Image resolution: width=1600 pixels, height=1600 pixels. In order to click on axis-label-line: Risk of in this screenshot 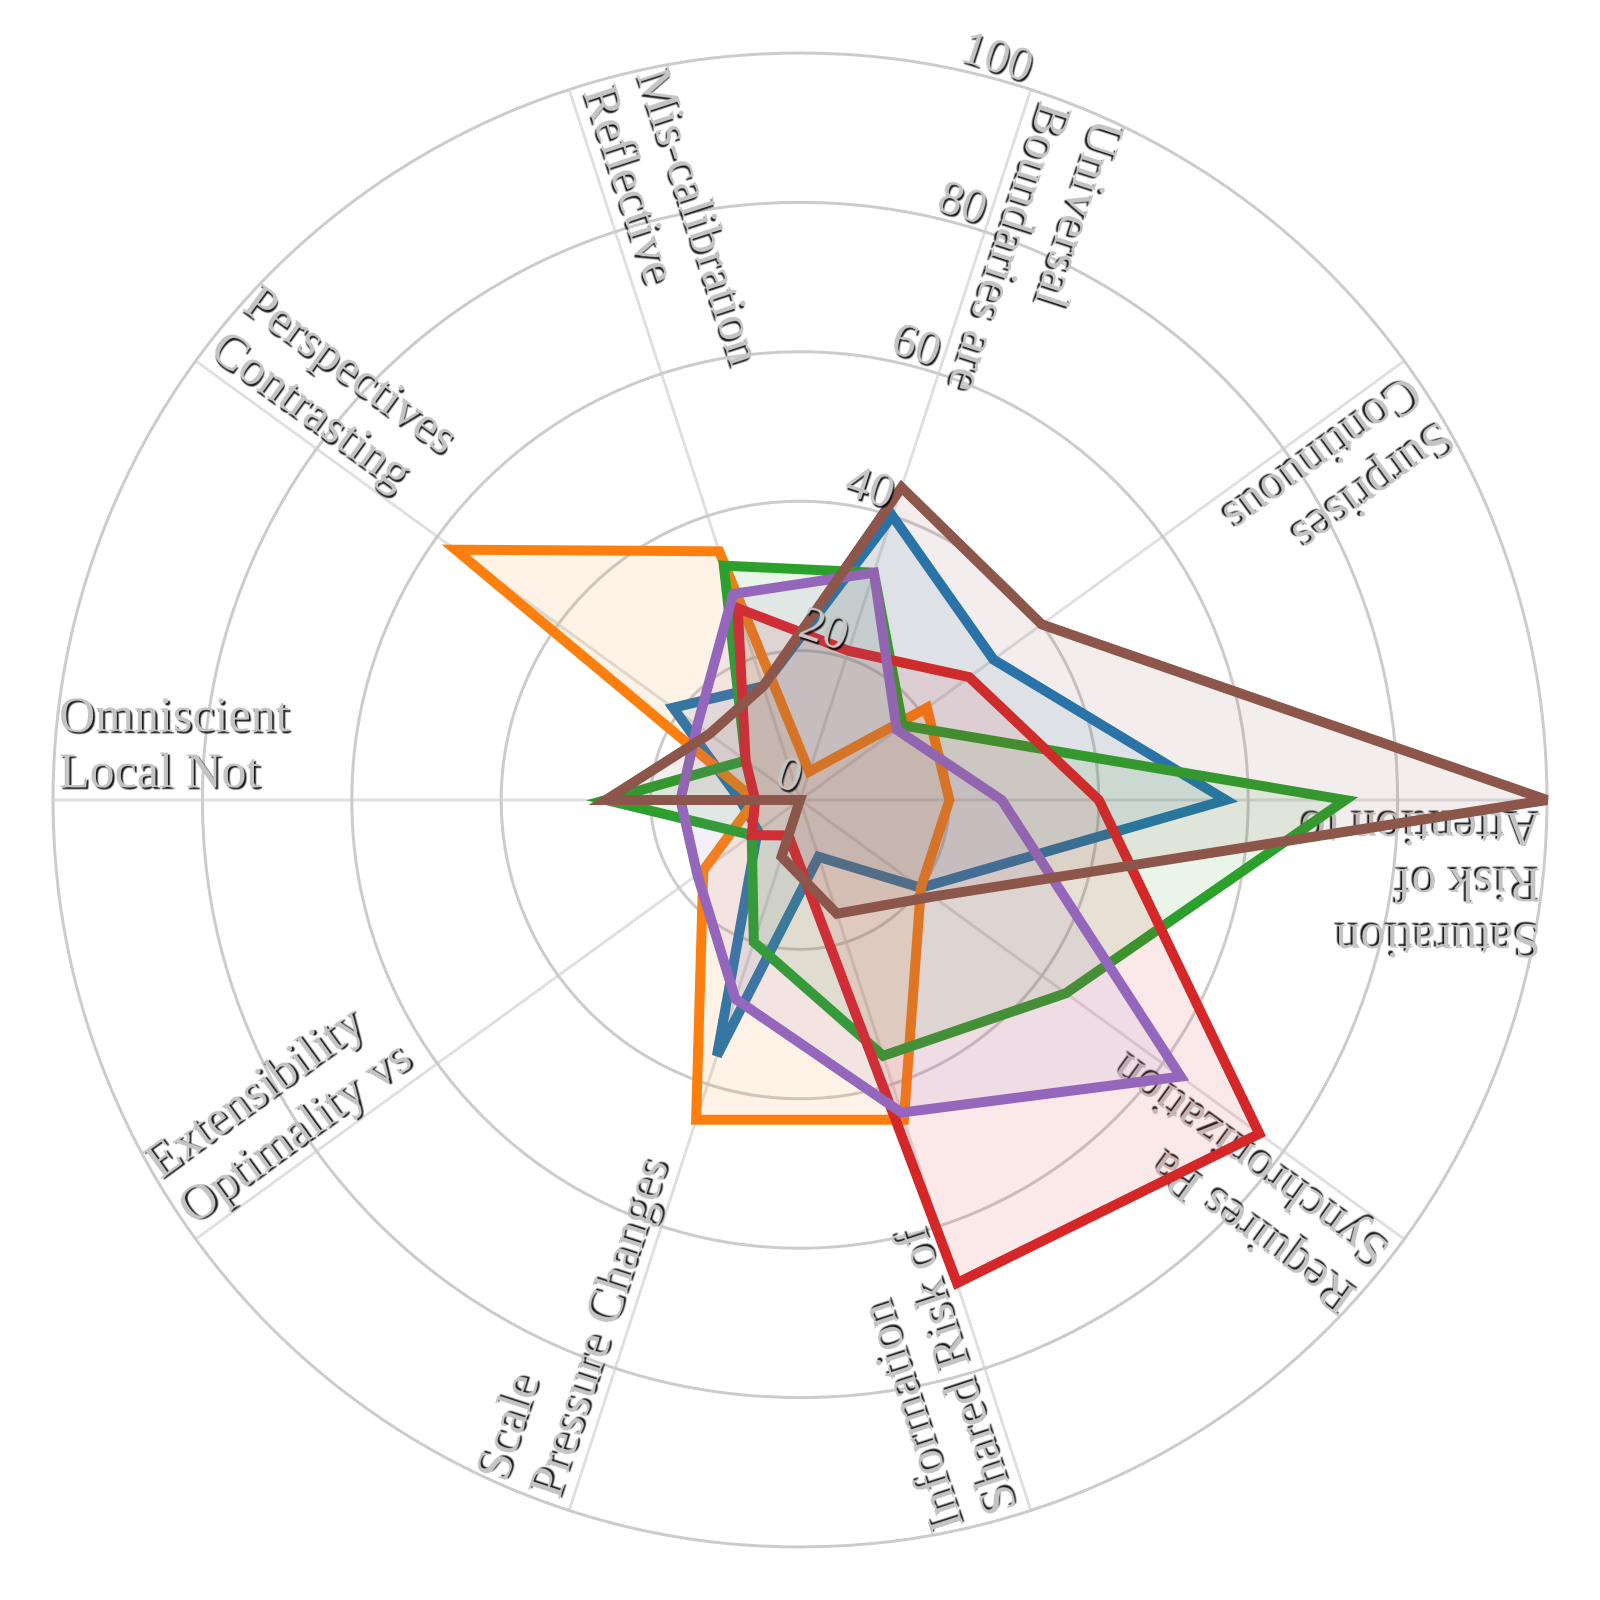, I will do `click(1468, 886)`.